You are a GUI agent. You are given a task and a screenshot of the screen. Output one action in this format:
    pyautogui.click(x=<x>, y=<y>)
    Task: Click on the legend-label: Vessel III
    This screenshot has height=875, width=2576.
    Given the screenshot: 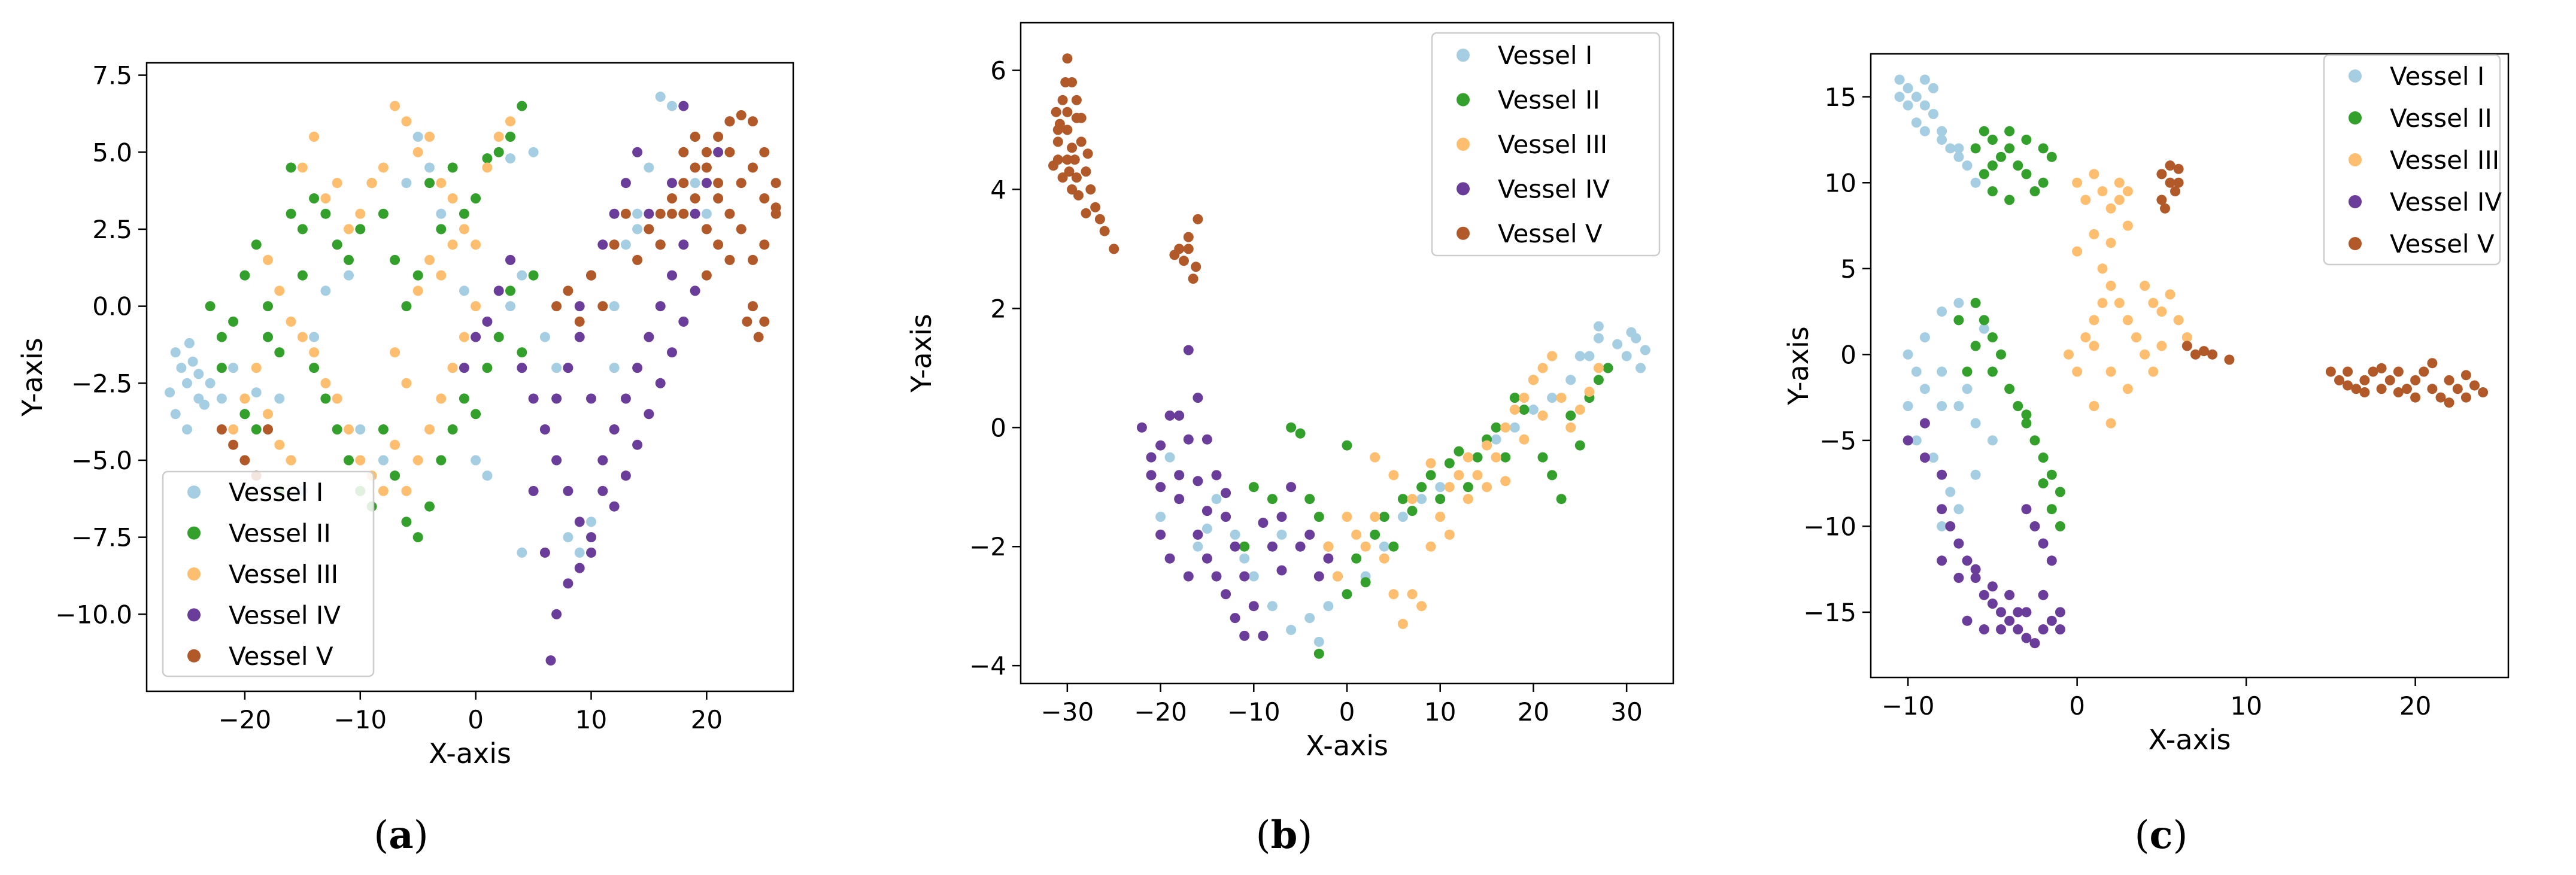 What is the action you would take?
    pyautogui.click(x=2444, y=160)
    